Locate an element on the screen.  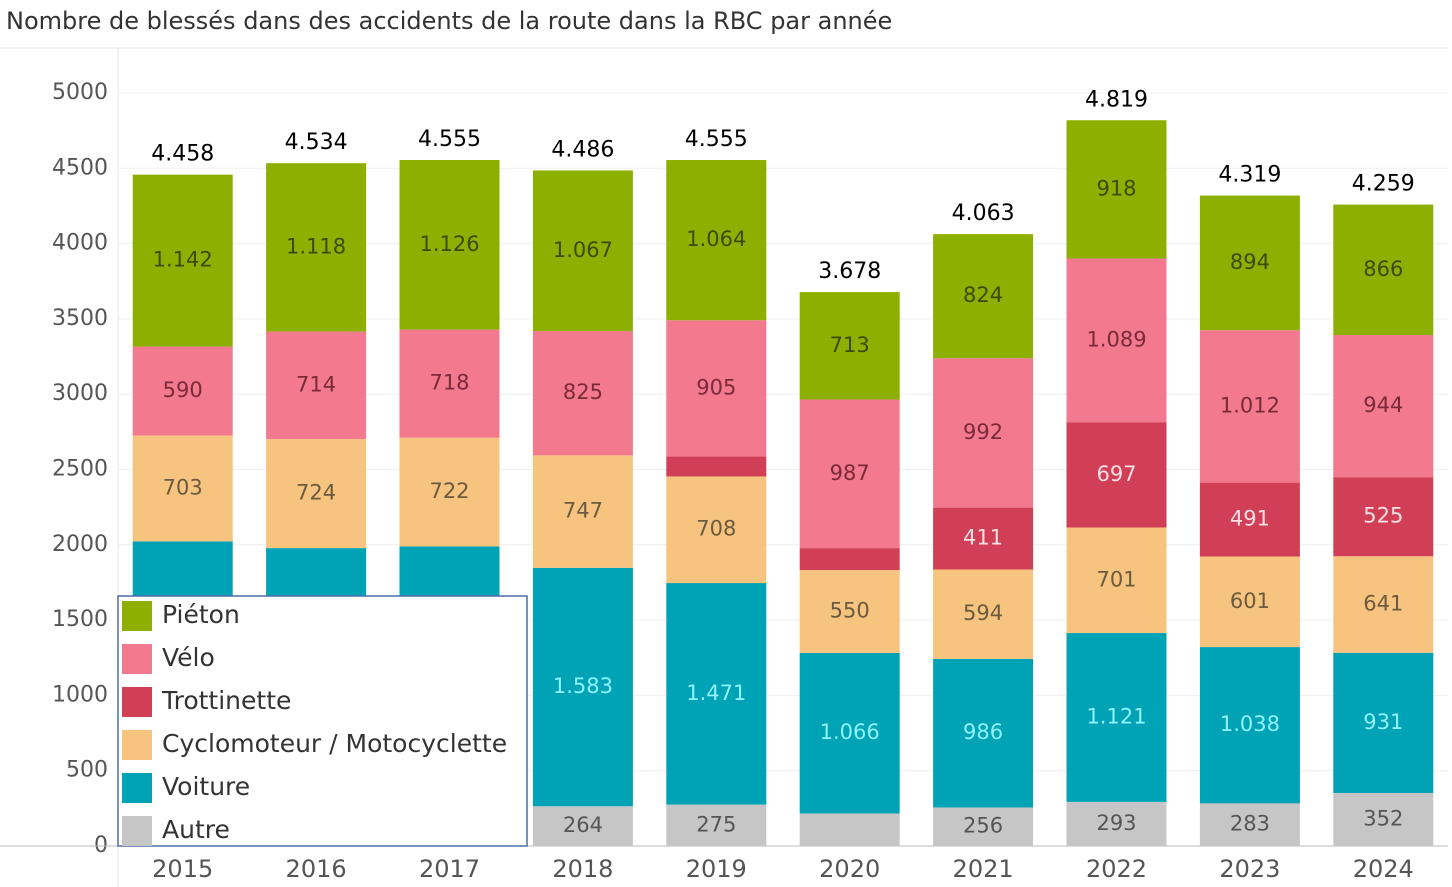
x-tick-label: 2020 is located at coordinates (849, 869).